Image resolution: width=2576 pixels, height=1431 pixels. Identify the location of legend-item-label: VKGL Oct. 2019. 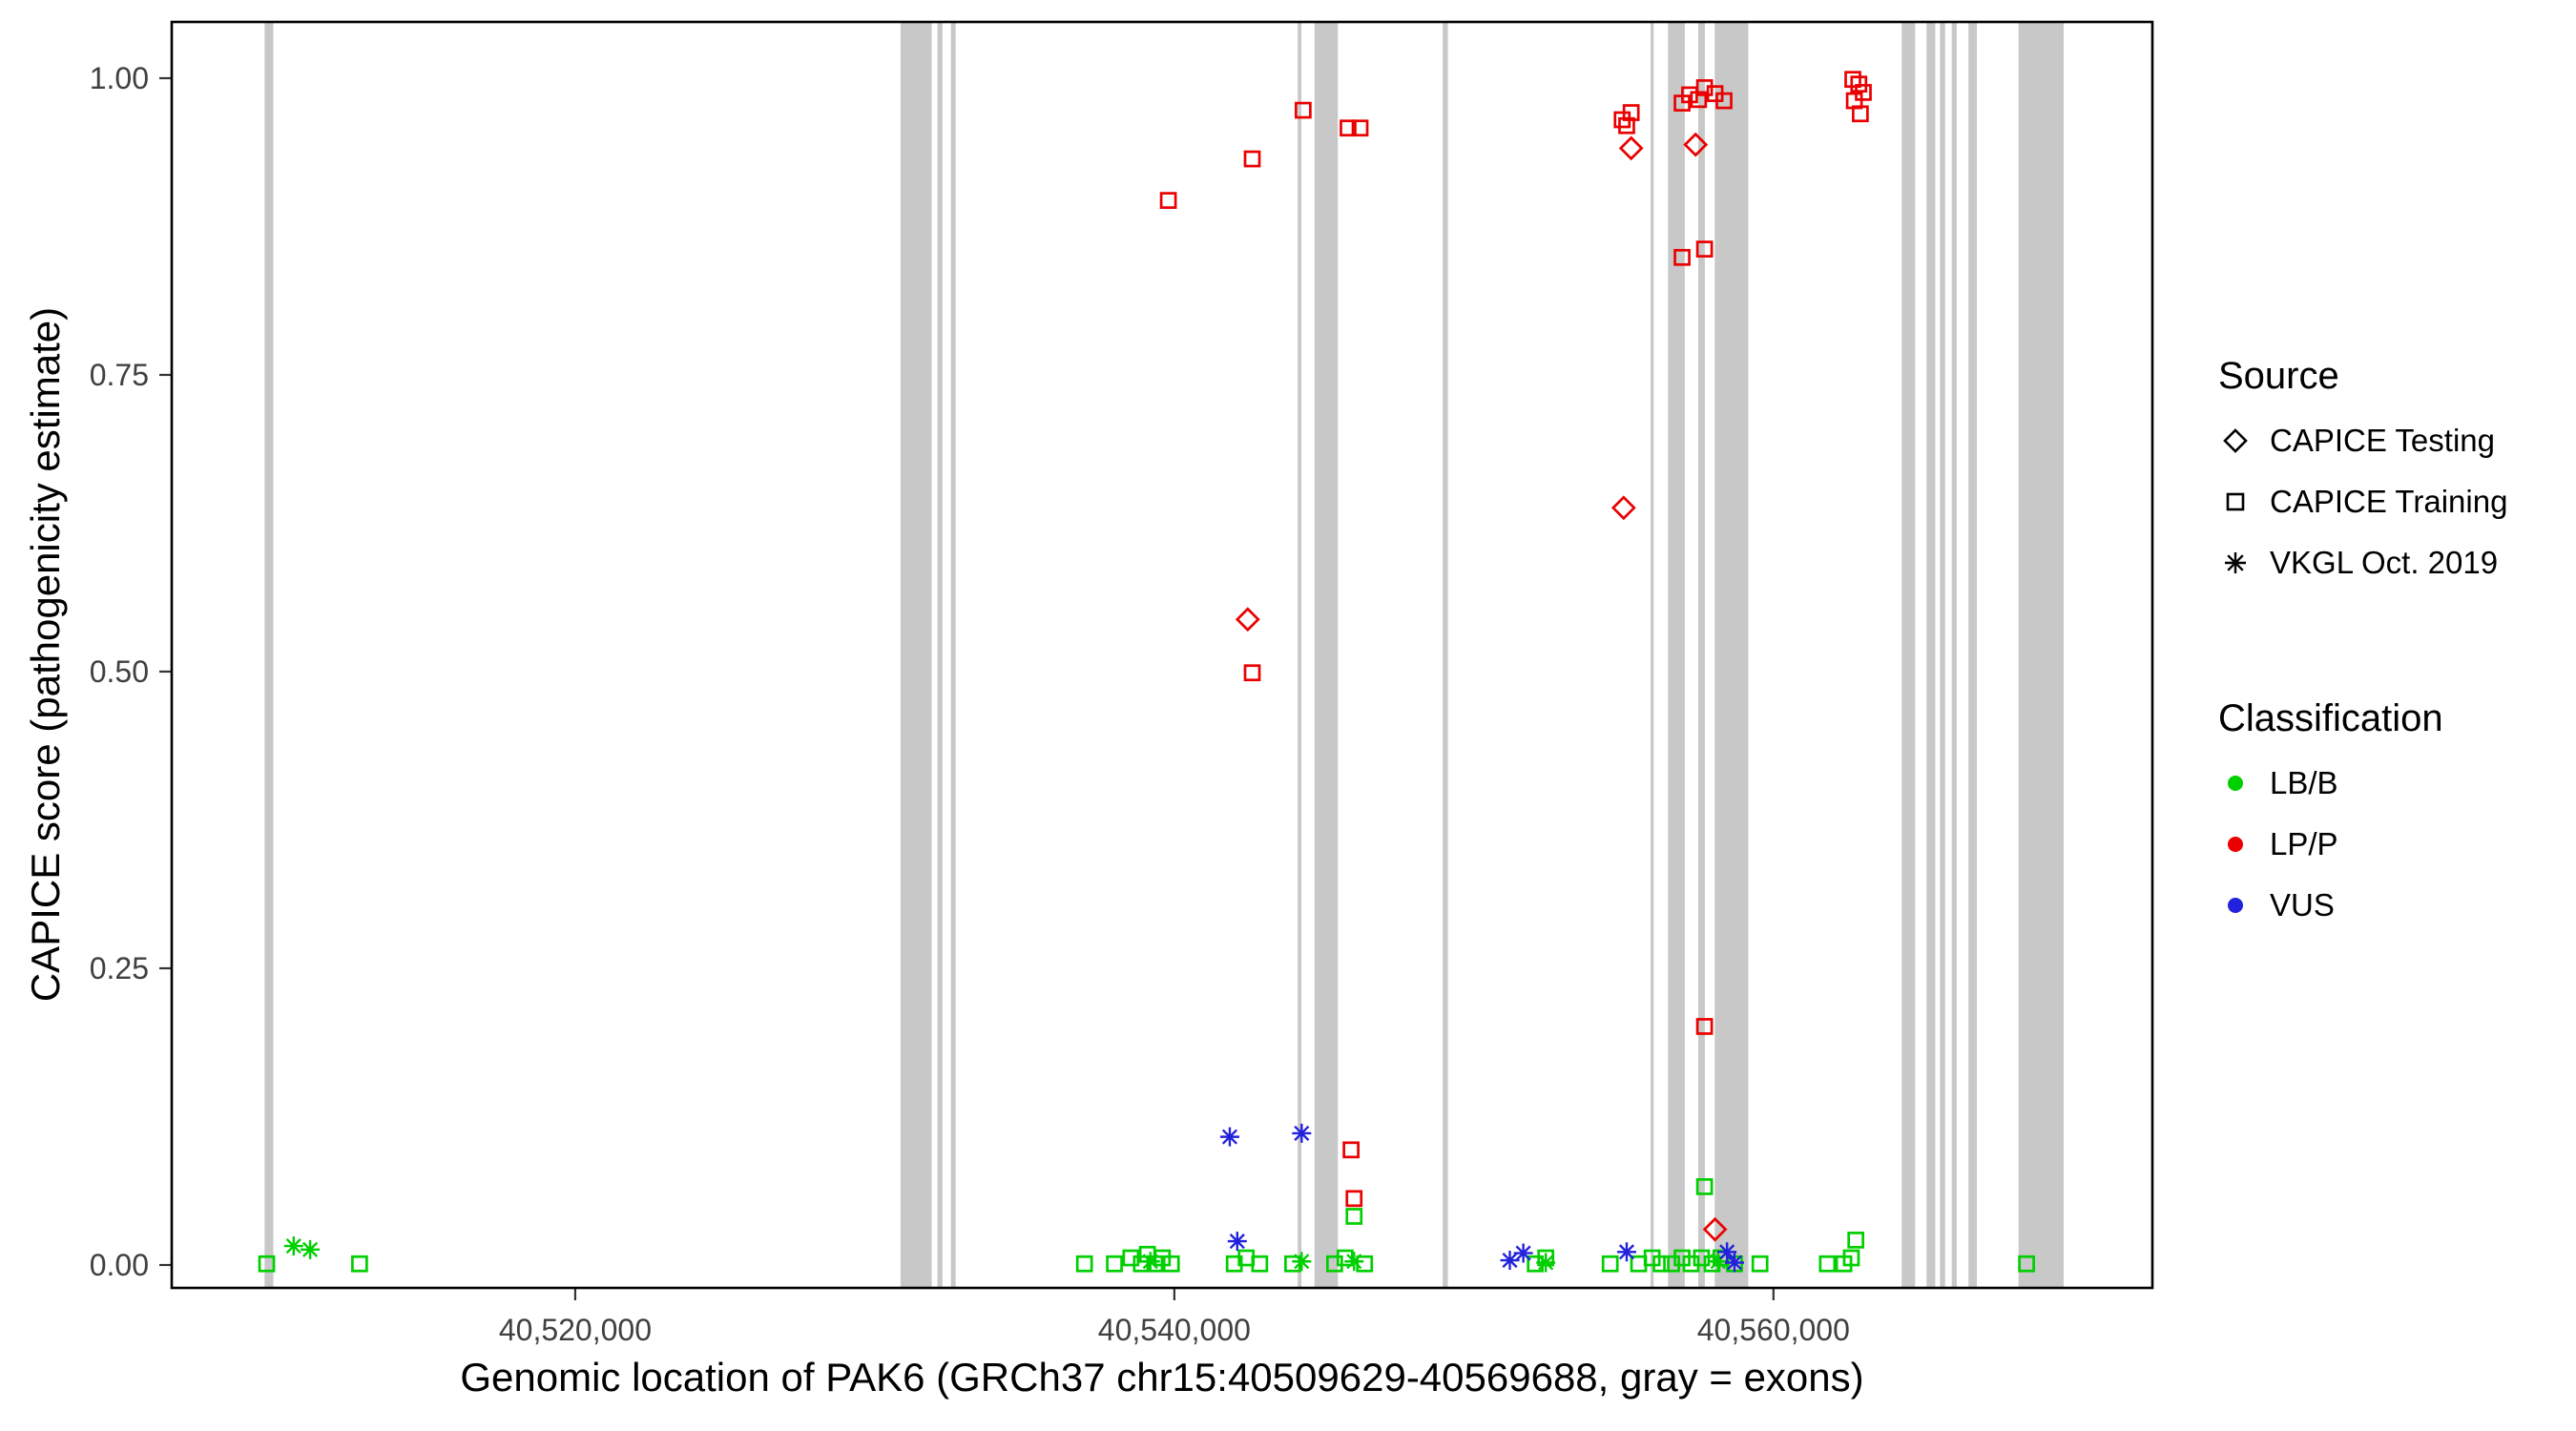
(2384, 562).